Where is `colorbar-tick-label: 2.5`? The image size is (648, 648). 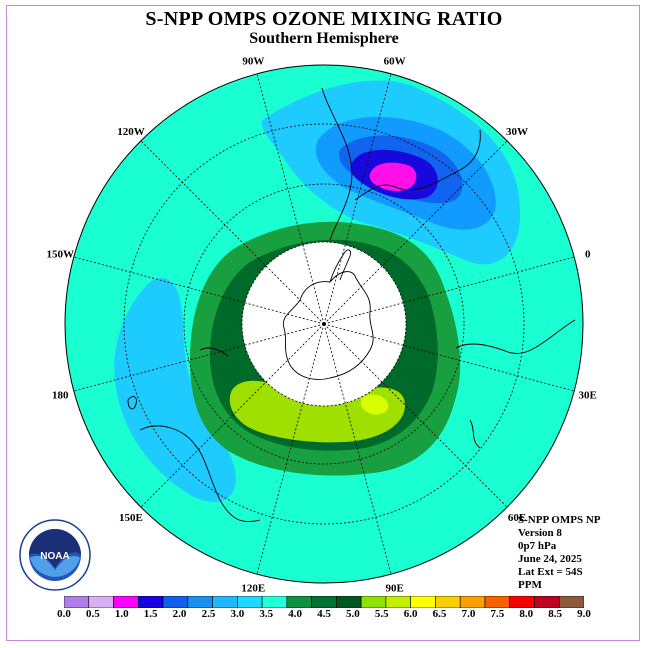
colorbar-tick-label: 2.5 is located at coordinates (208, 614).